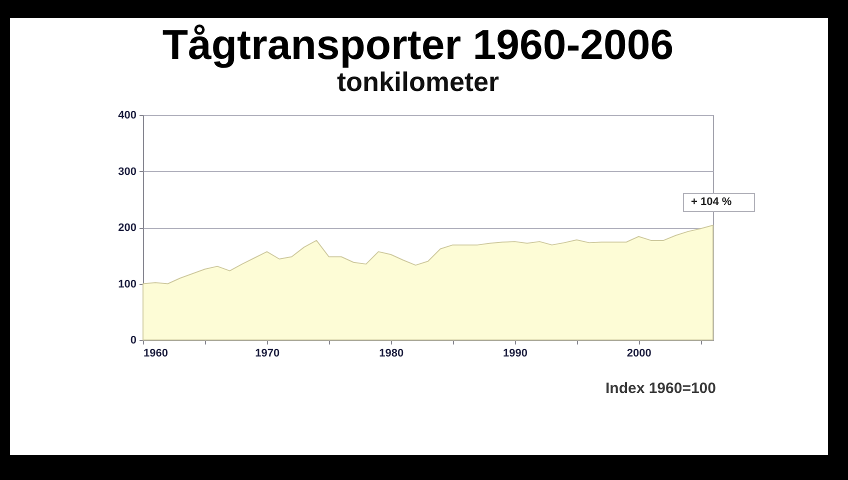  Describe the element at coordinates (515, 354) in the screenshot. I see `x-tick-label: 1990` at that location.